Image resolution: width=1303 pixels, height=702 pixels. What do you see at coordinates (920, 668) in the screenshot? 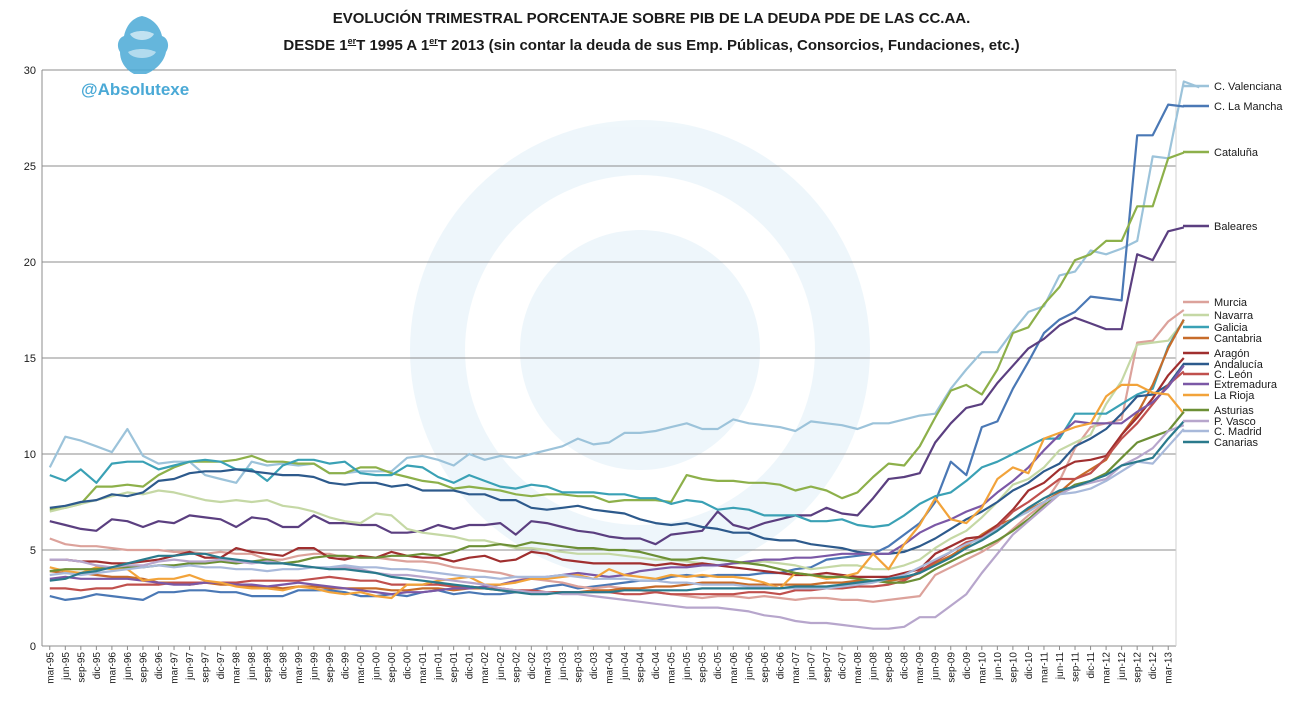
I see `x-tick-label: mar-09` at bounding box center [920, 668].